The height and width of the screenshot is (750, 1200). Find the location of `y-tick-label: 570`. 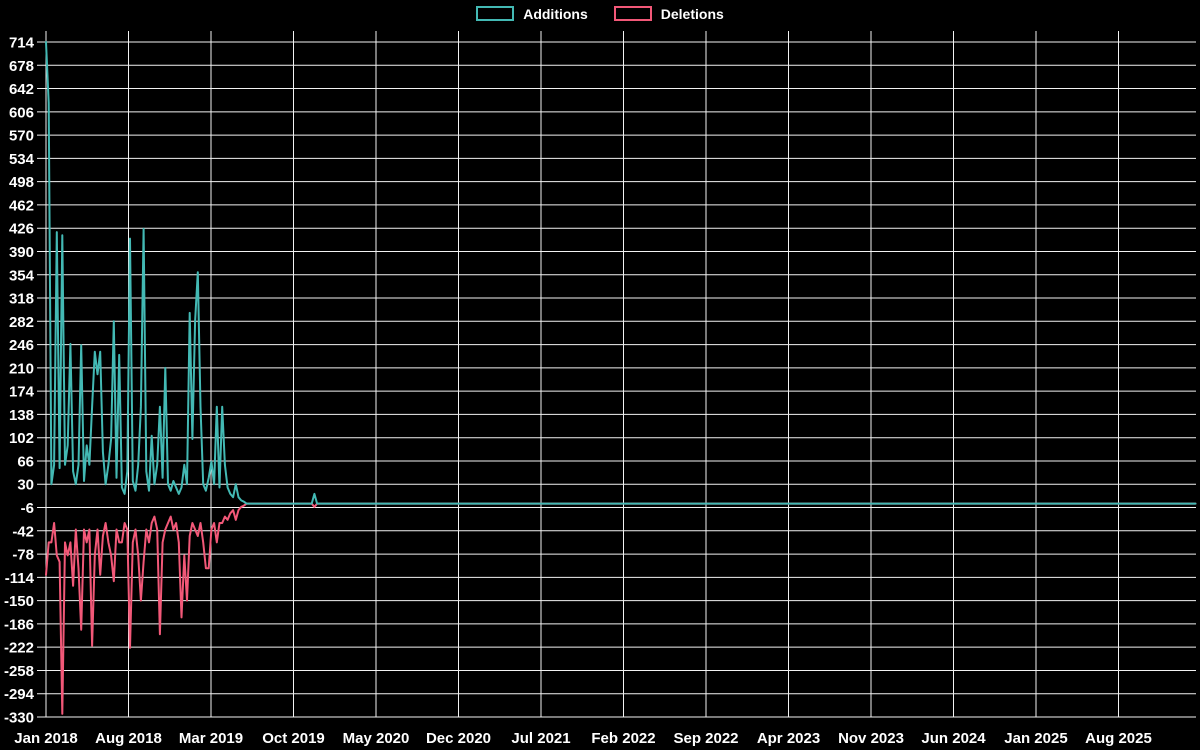

y-tick-label: 570 is located at coordinates (21, 136).